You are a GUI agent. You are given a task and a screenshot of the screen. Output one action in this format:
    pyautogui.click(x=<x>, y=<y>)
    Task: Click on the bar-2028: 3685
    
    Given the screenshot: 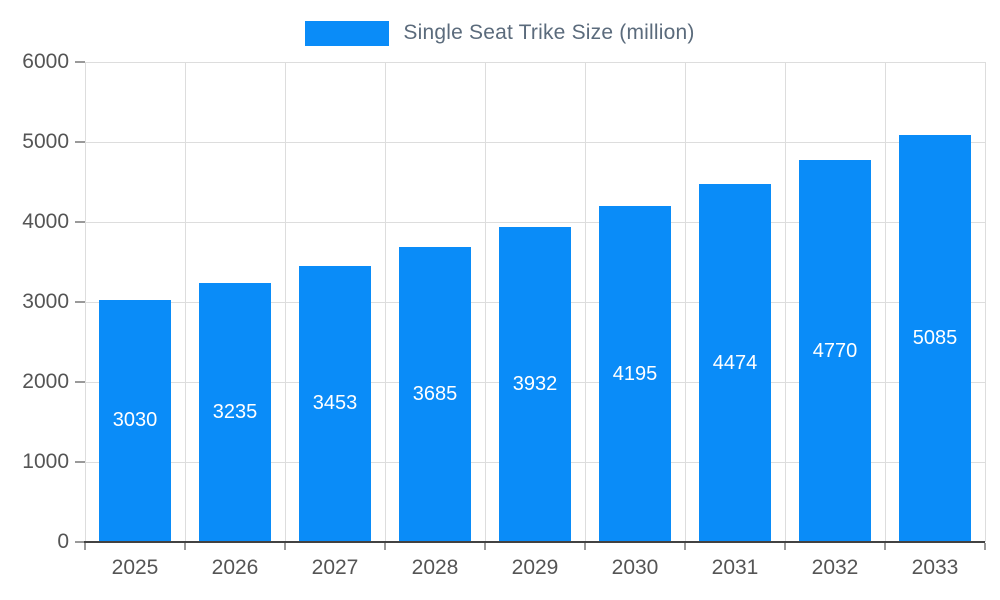 What is the action you would take?
    pyautogui.click(x=435, y=394)
    